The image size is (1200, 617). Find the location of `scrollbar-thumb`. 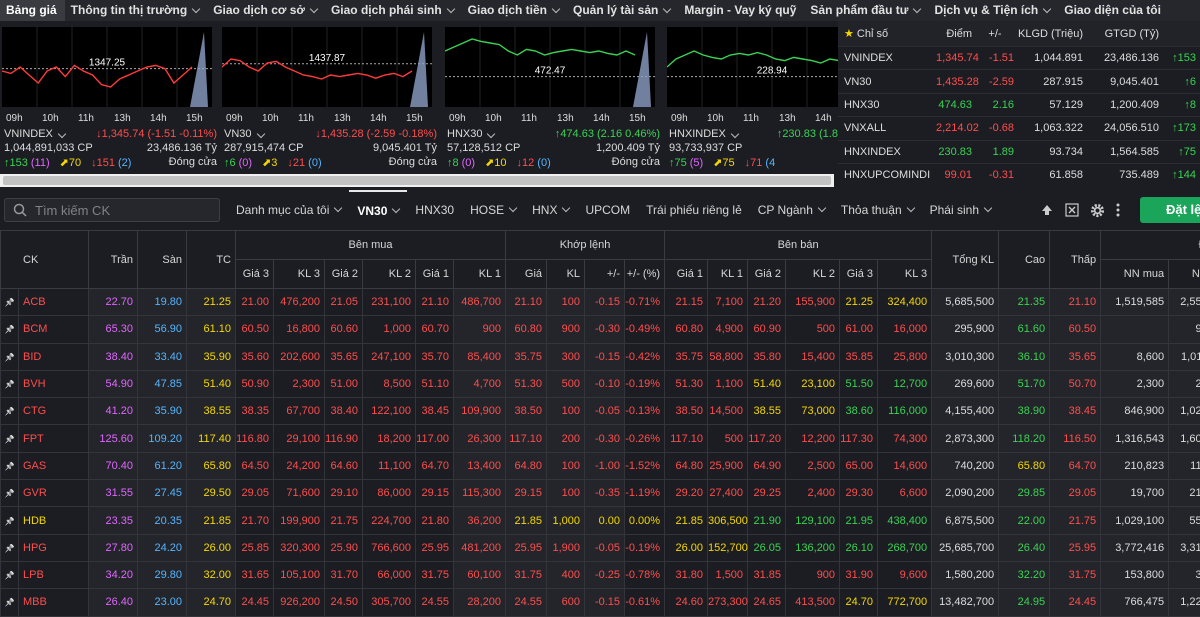

scrollbar-thumb is located at coordinates (417, 180).